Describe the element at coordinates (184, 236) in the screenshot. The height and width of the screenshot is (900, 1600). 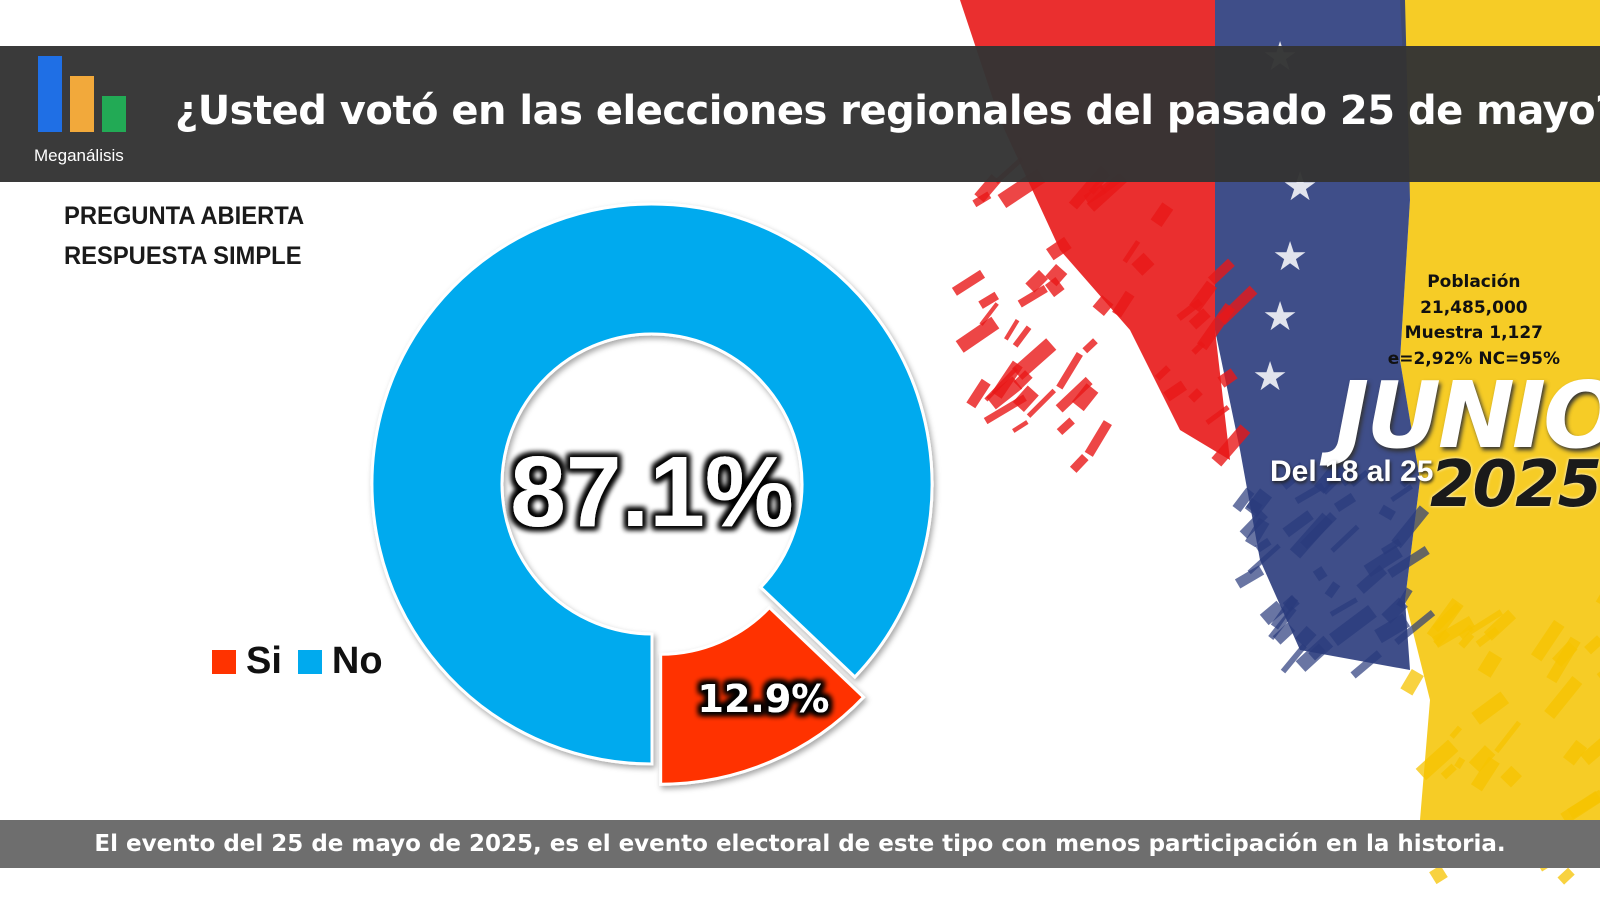
I see `question-type: PREGUNTA ABIERTA RESPUESTA SIMPLE` at that location.